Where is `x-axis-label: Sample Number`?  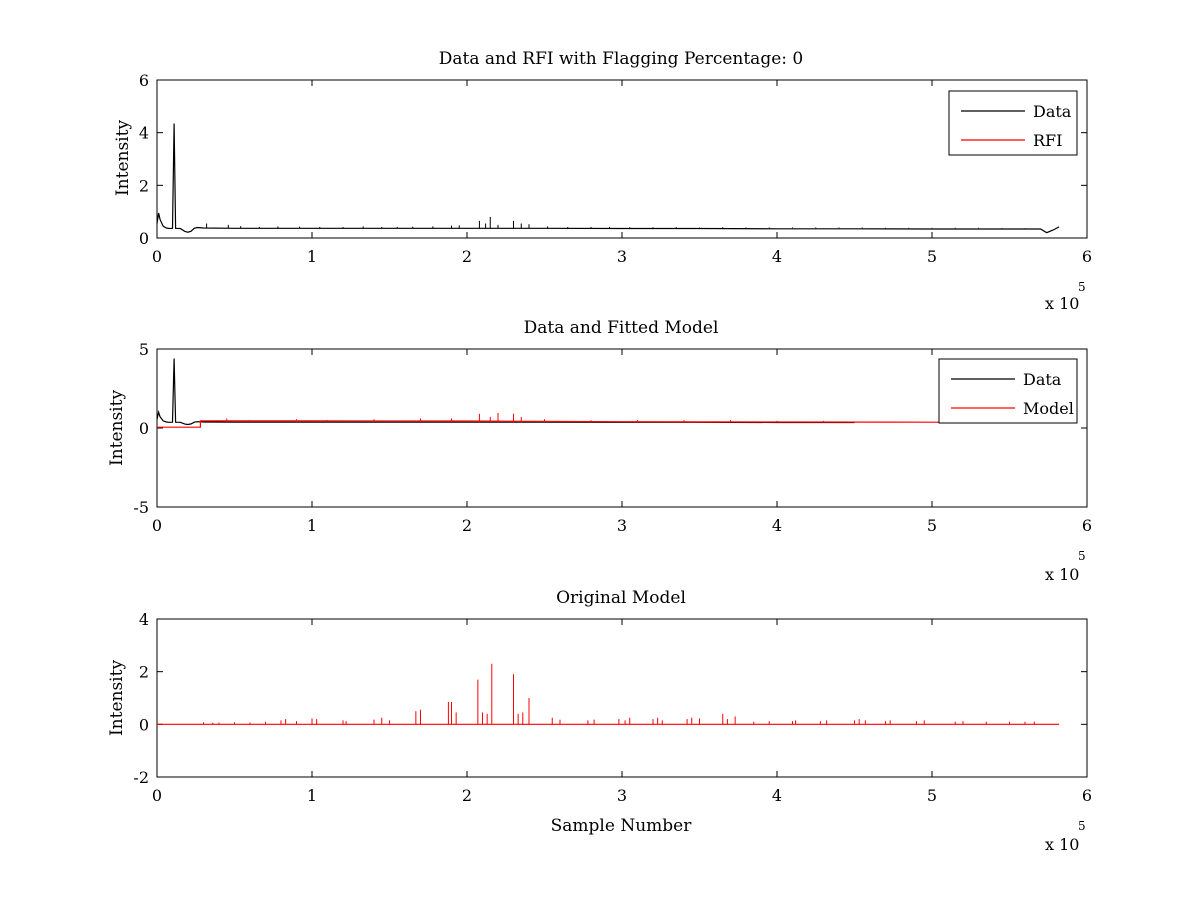 x-axis-label: Sample Number is located at coordinates (622, 826).